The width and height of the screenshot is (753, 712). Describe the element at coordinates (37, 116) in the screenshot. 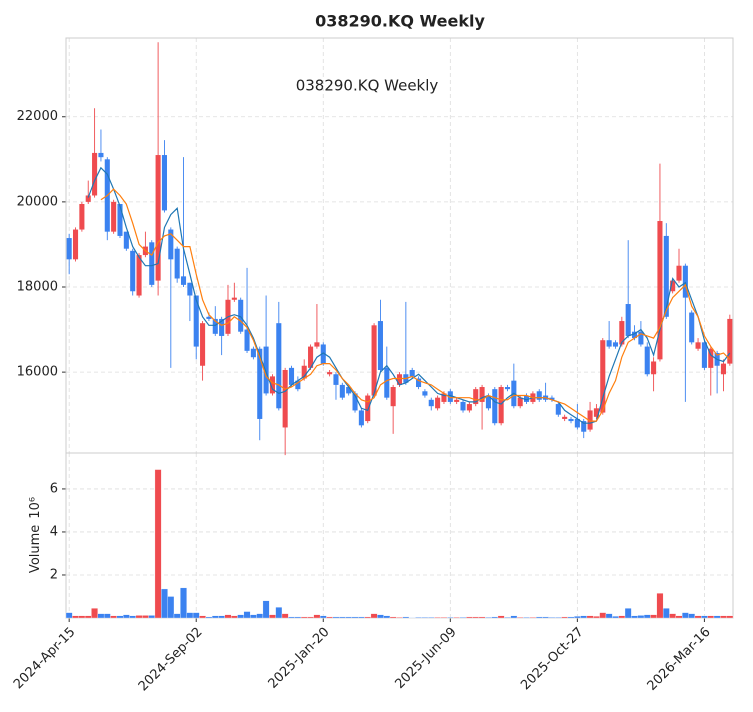

I see `y-tick-label: 22000` at that location.